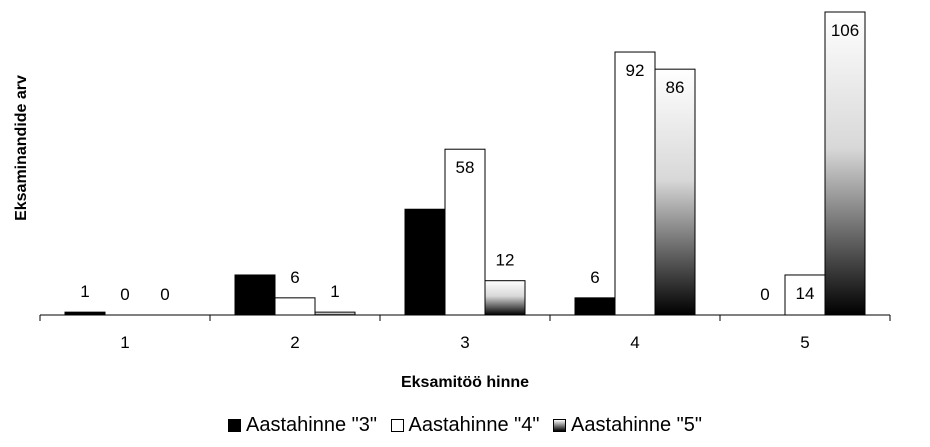 This screenshot has height=447, width=930. What do you see at coordinates (805, 293) in the screenshot?
I see `data-label-series2-cat5: 14` at bounding box center [805, 293].